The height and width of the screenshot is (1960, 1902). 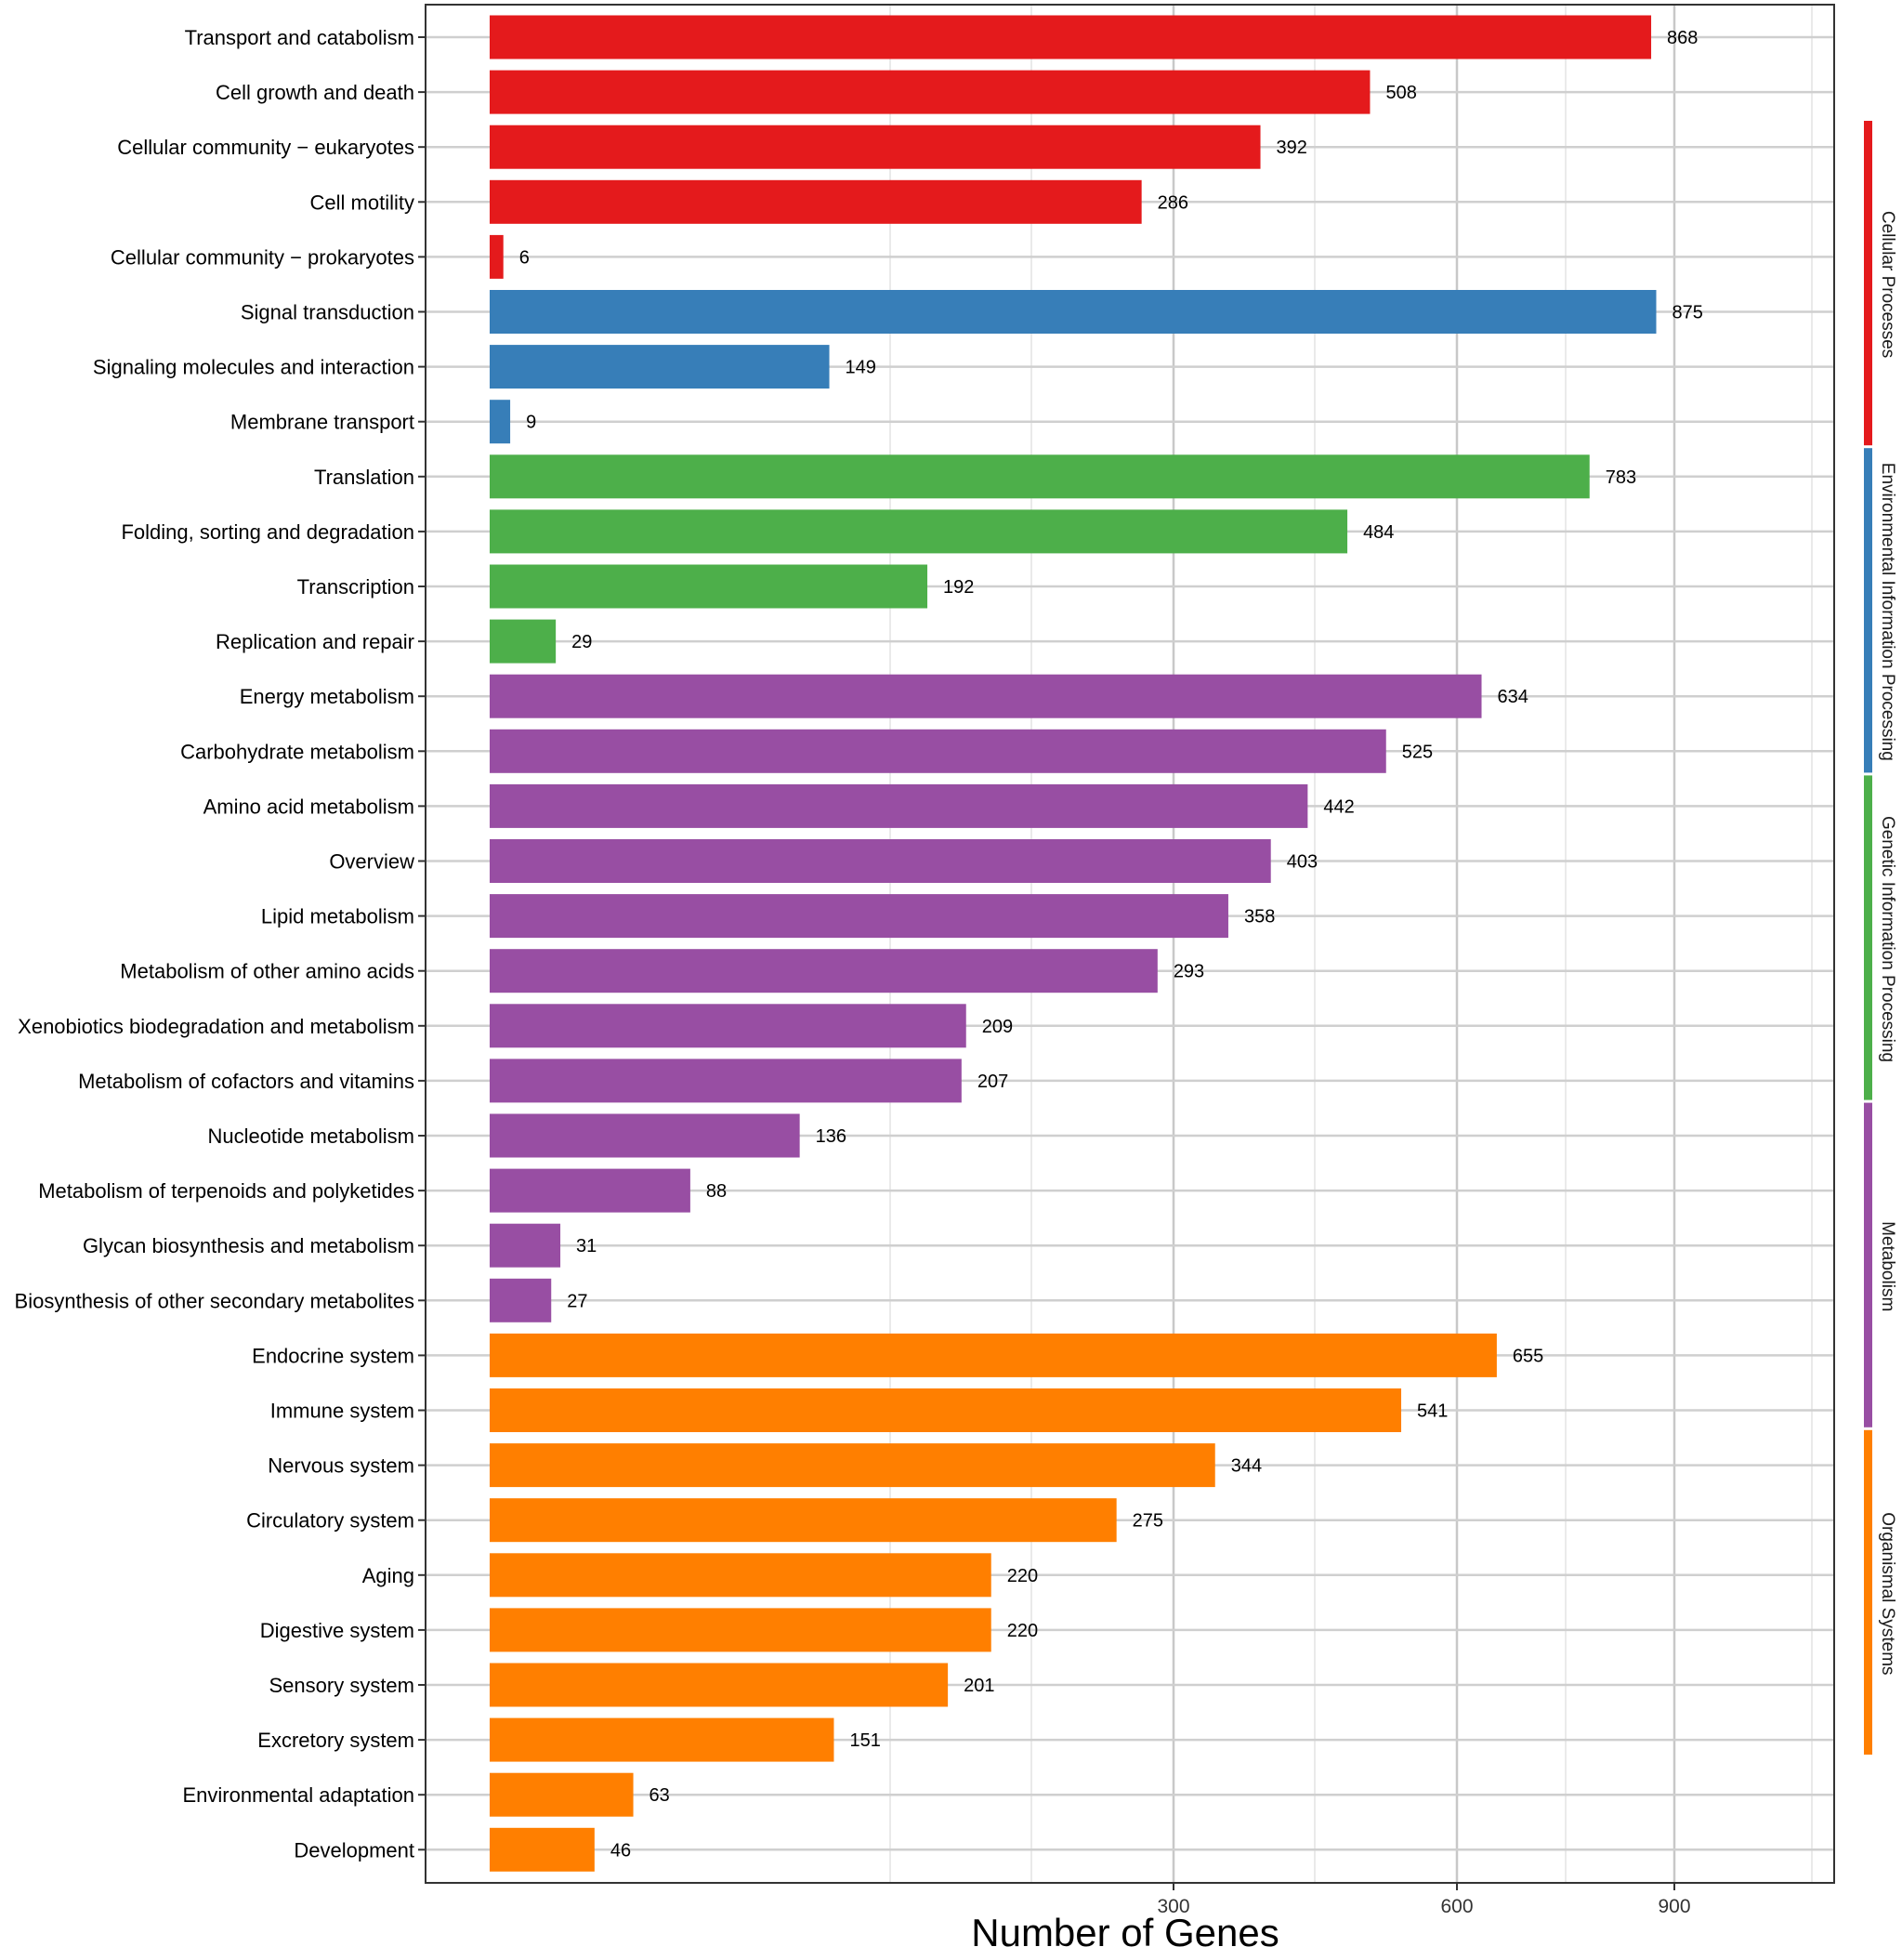 What do you see at coordinates (330, 1521) in the screenshot?
I see `category-label: Circulatory system` at bounding box center [330, 1521].